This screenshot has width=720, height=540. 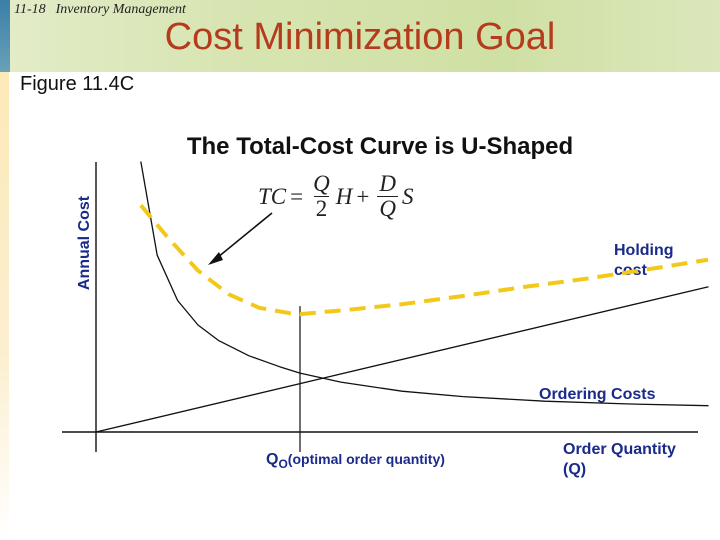 I want to click on formula-fraction-q-over-2: Q 2, so click(x=321, y=196).